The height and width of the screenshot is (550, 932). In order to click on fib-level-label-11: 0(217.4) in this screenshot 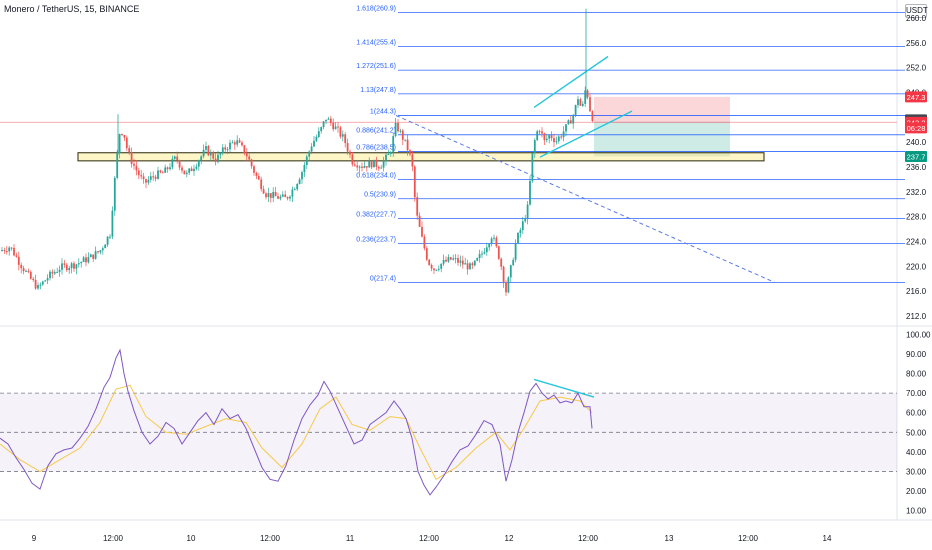, I will do `click(383, 279)`.